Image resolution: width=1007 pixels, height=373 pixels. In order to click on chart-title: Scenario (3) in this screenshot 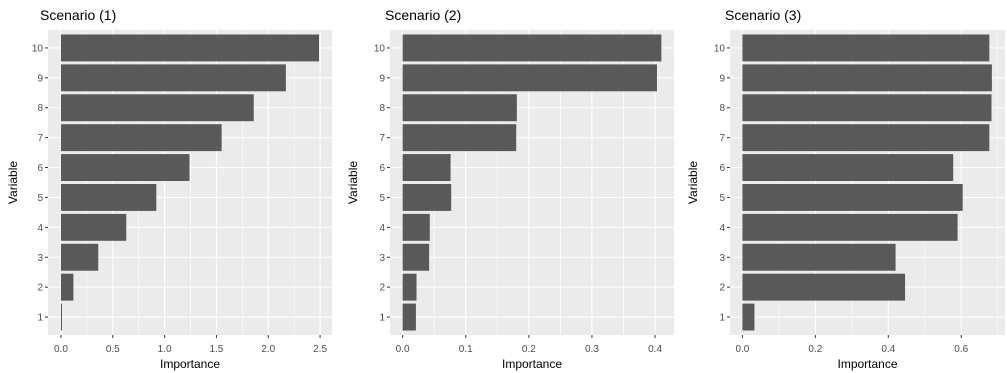, I will do `click(763, 15)`.